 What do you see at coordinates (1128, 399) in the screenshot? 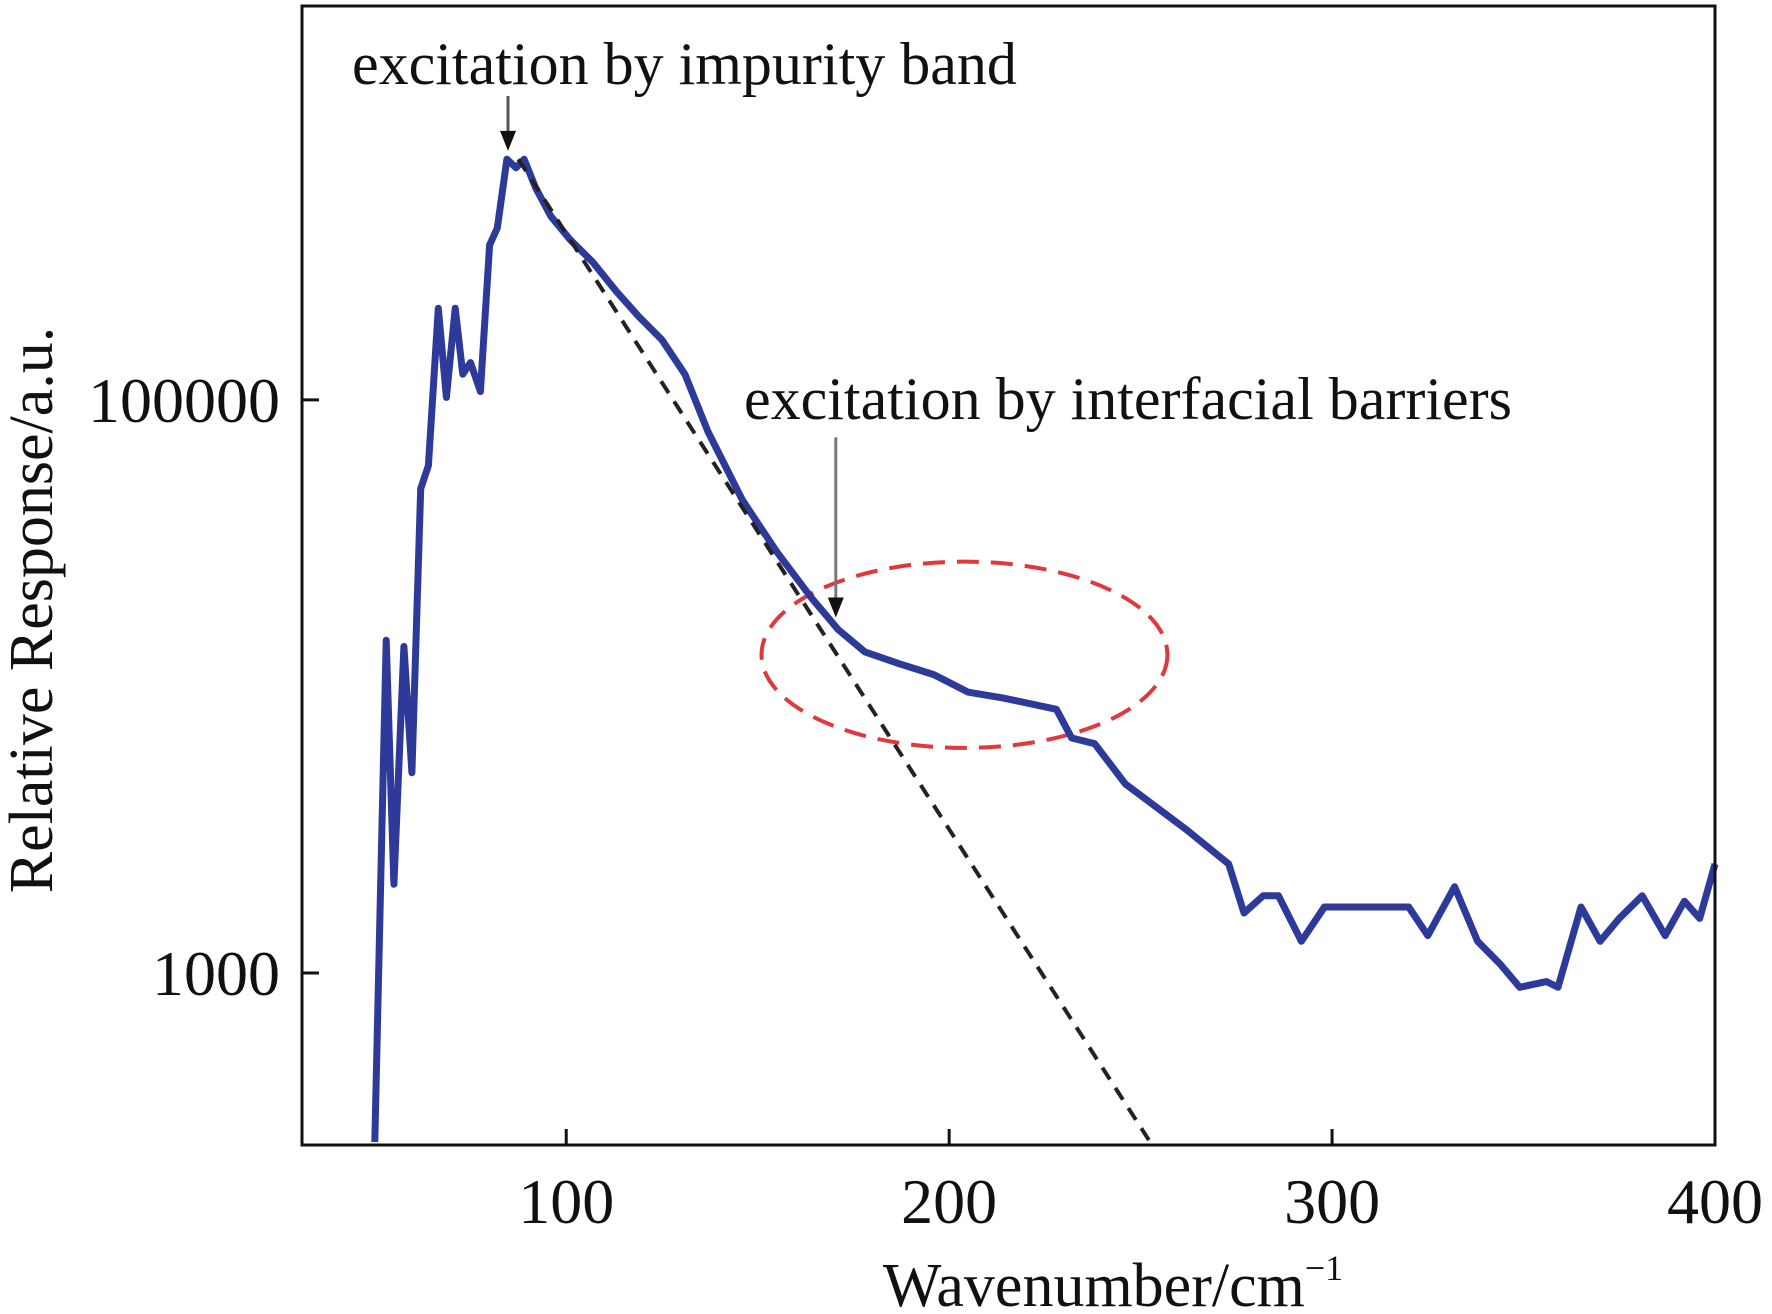
I see `annotation-interfacial-barriers: excitation by interfacial barriers` at bounding box center [1128, 399].